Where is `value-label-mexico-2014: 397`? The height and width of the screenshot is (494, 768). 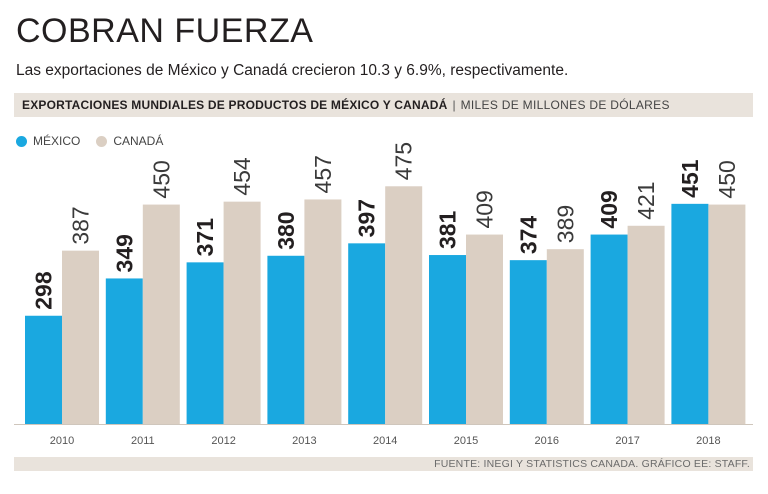
value-label-mexico-2014: 397 is located at coordinates (367, 218).